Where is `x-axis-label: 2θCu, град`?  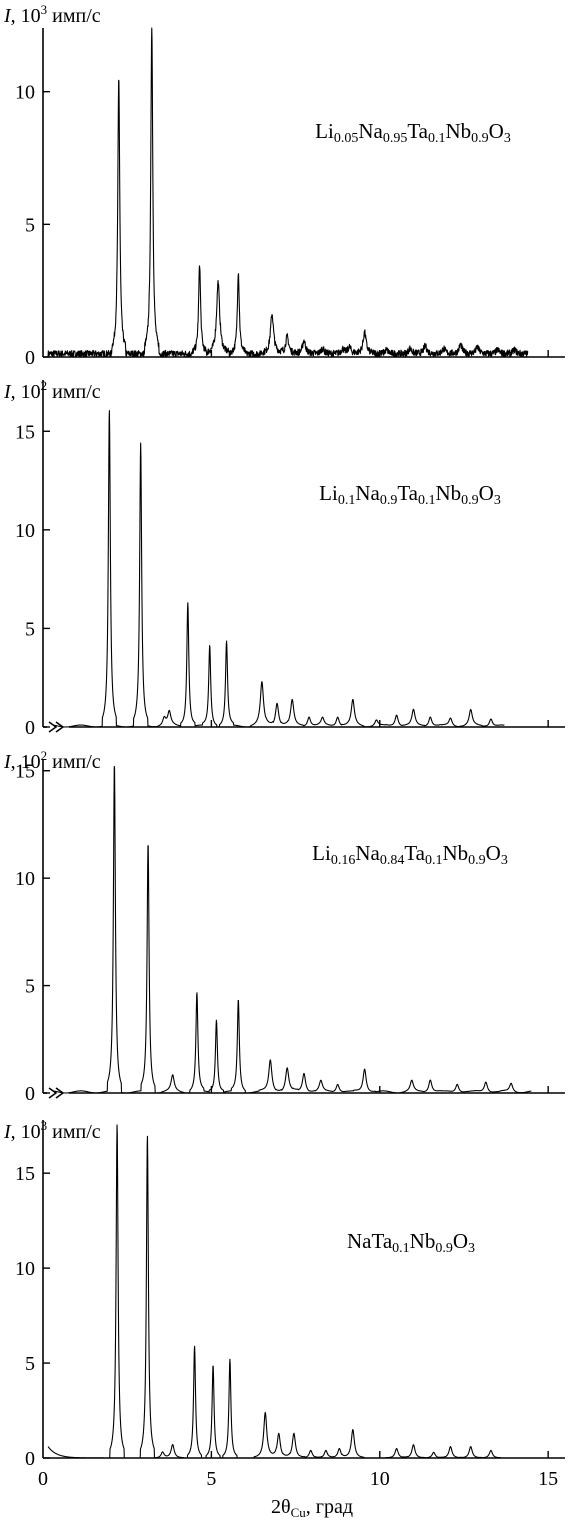
x-axis-label: 2θCu, град is located at coordinates (312, 1508).